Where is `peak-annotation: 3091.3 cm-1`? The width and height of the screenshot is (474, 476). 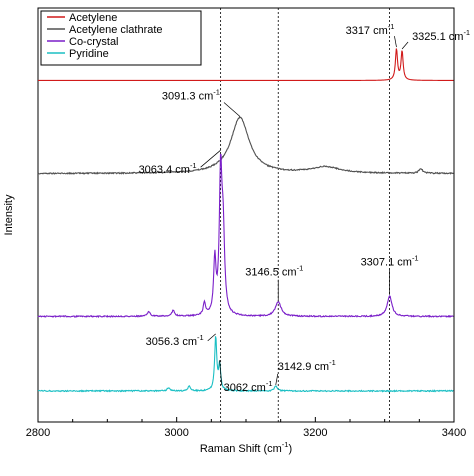
peak-annotation: 3091.3 cm-1 is located at coordinates (191, 94).